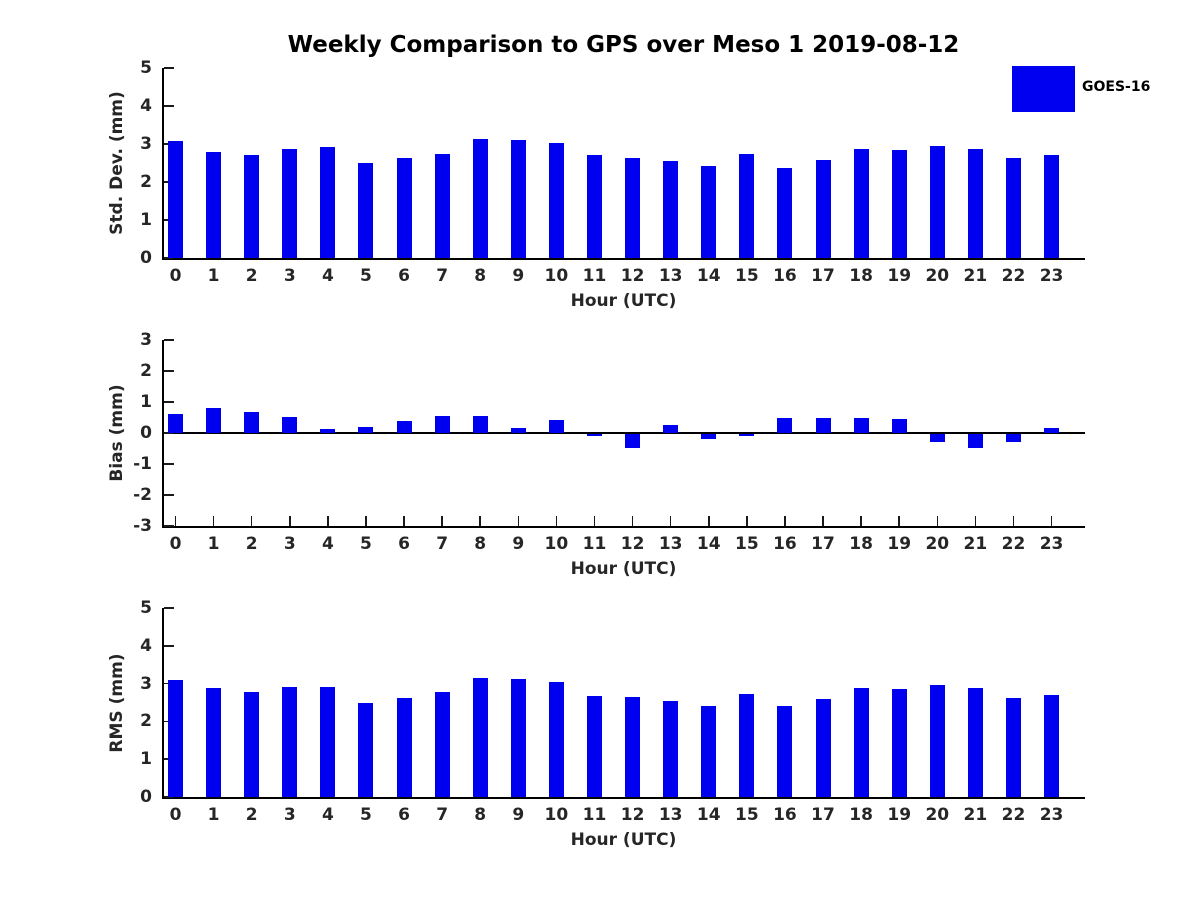 The height and width of the screenshot is (900, 1200). Describe the element at coordinates (623, 433) in the screenshot. I see `zero-line` at that location.